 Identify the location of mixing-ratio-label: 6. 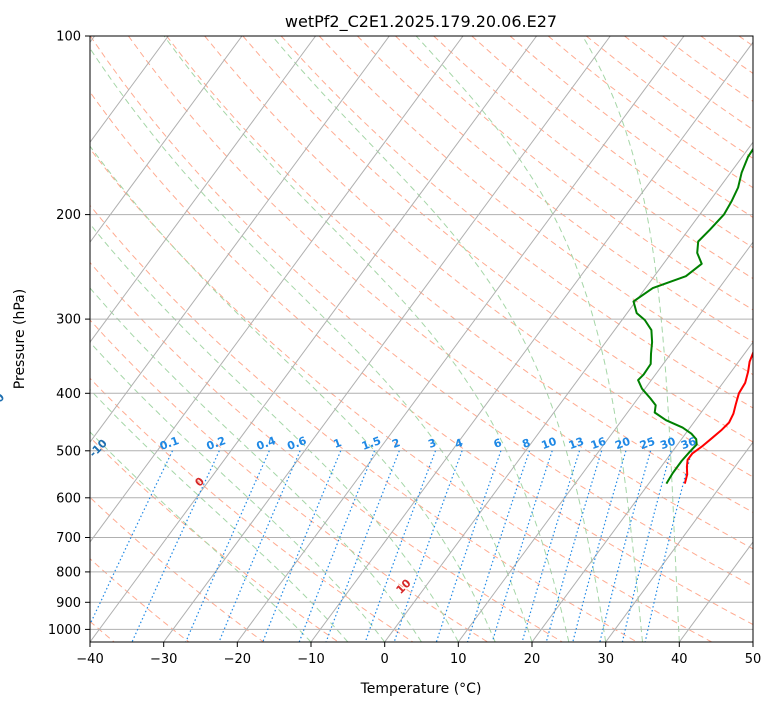
(498, 443).